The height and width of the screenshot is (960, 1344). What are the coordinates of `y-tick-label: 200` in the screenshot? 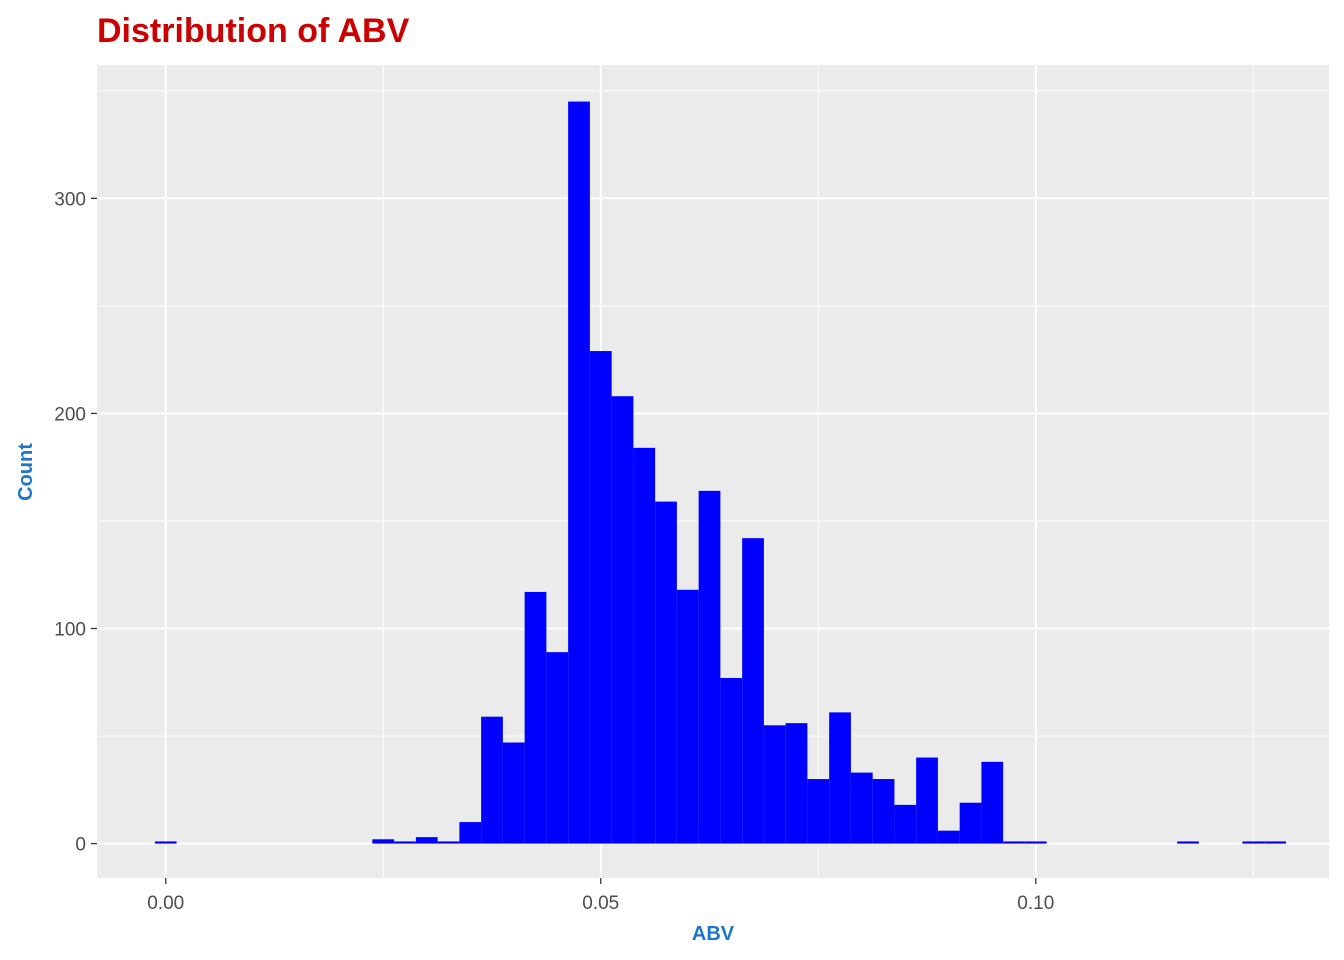 It's located at (70, 414).